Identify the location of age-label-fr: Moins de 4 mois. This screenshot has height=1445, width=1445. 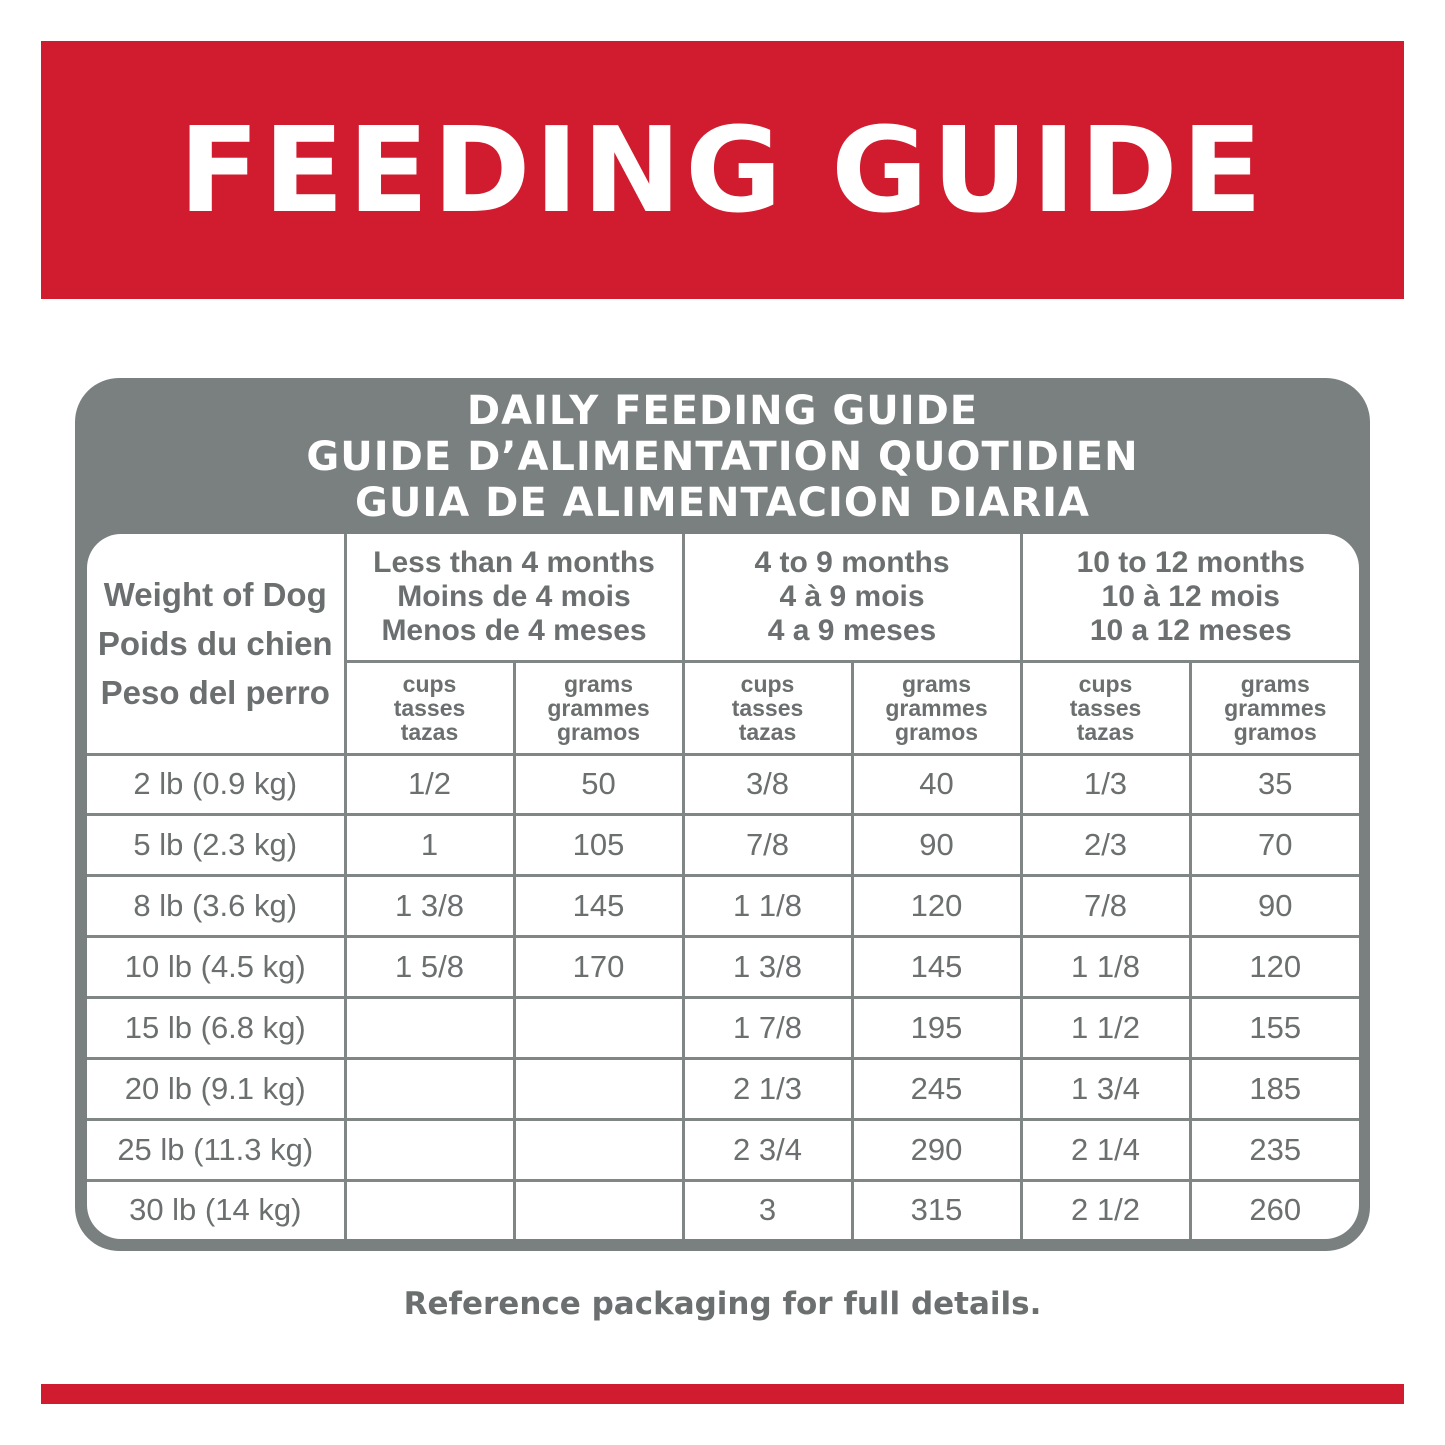
(514, 596).